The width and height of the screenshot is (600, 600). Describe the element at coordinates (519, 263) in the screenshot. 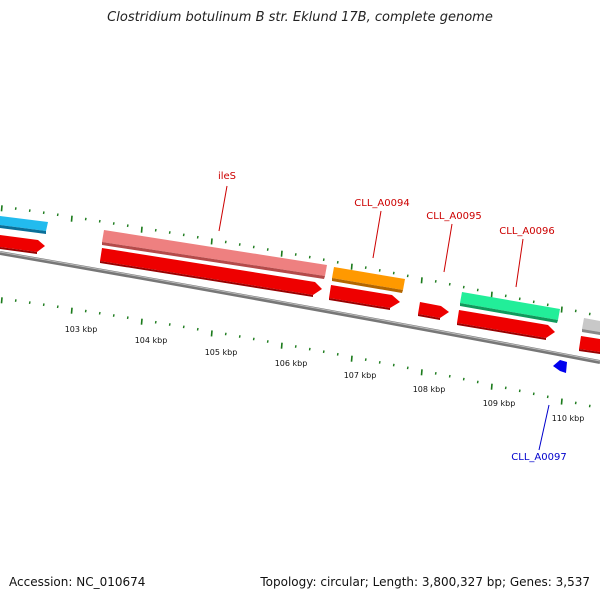

I see `label-line-CLL_A0096` at that location.